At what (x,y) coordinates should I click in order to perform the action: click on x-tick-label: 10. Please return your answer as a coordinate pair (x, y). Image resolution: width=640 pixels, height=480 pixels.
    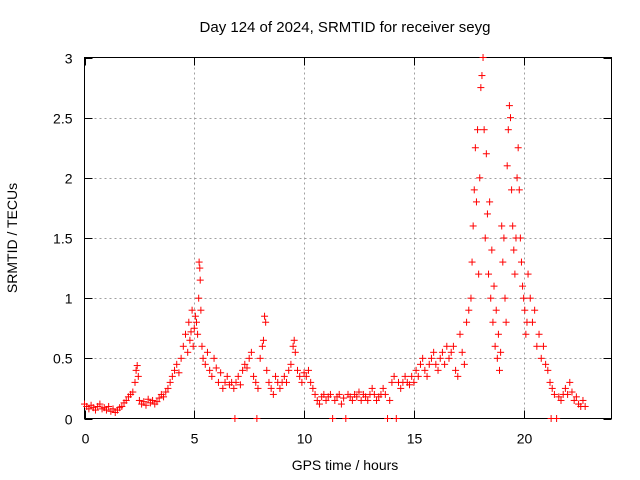
    Looking at the image, I should click on (305, 439).